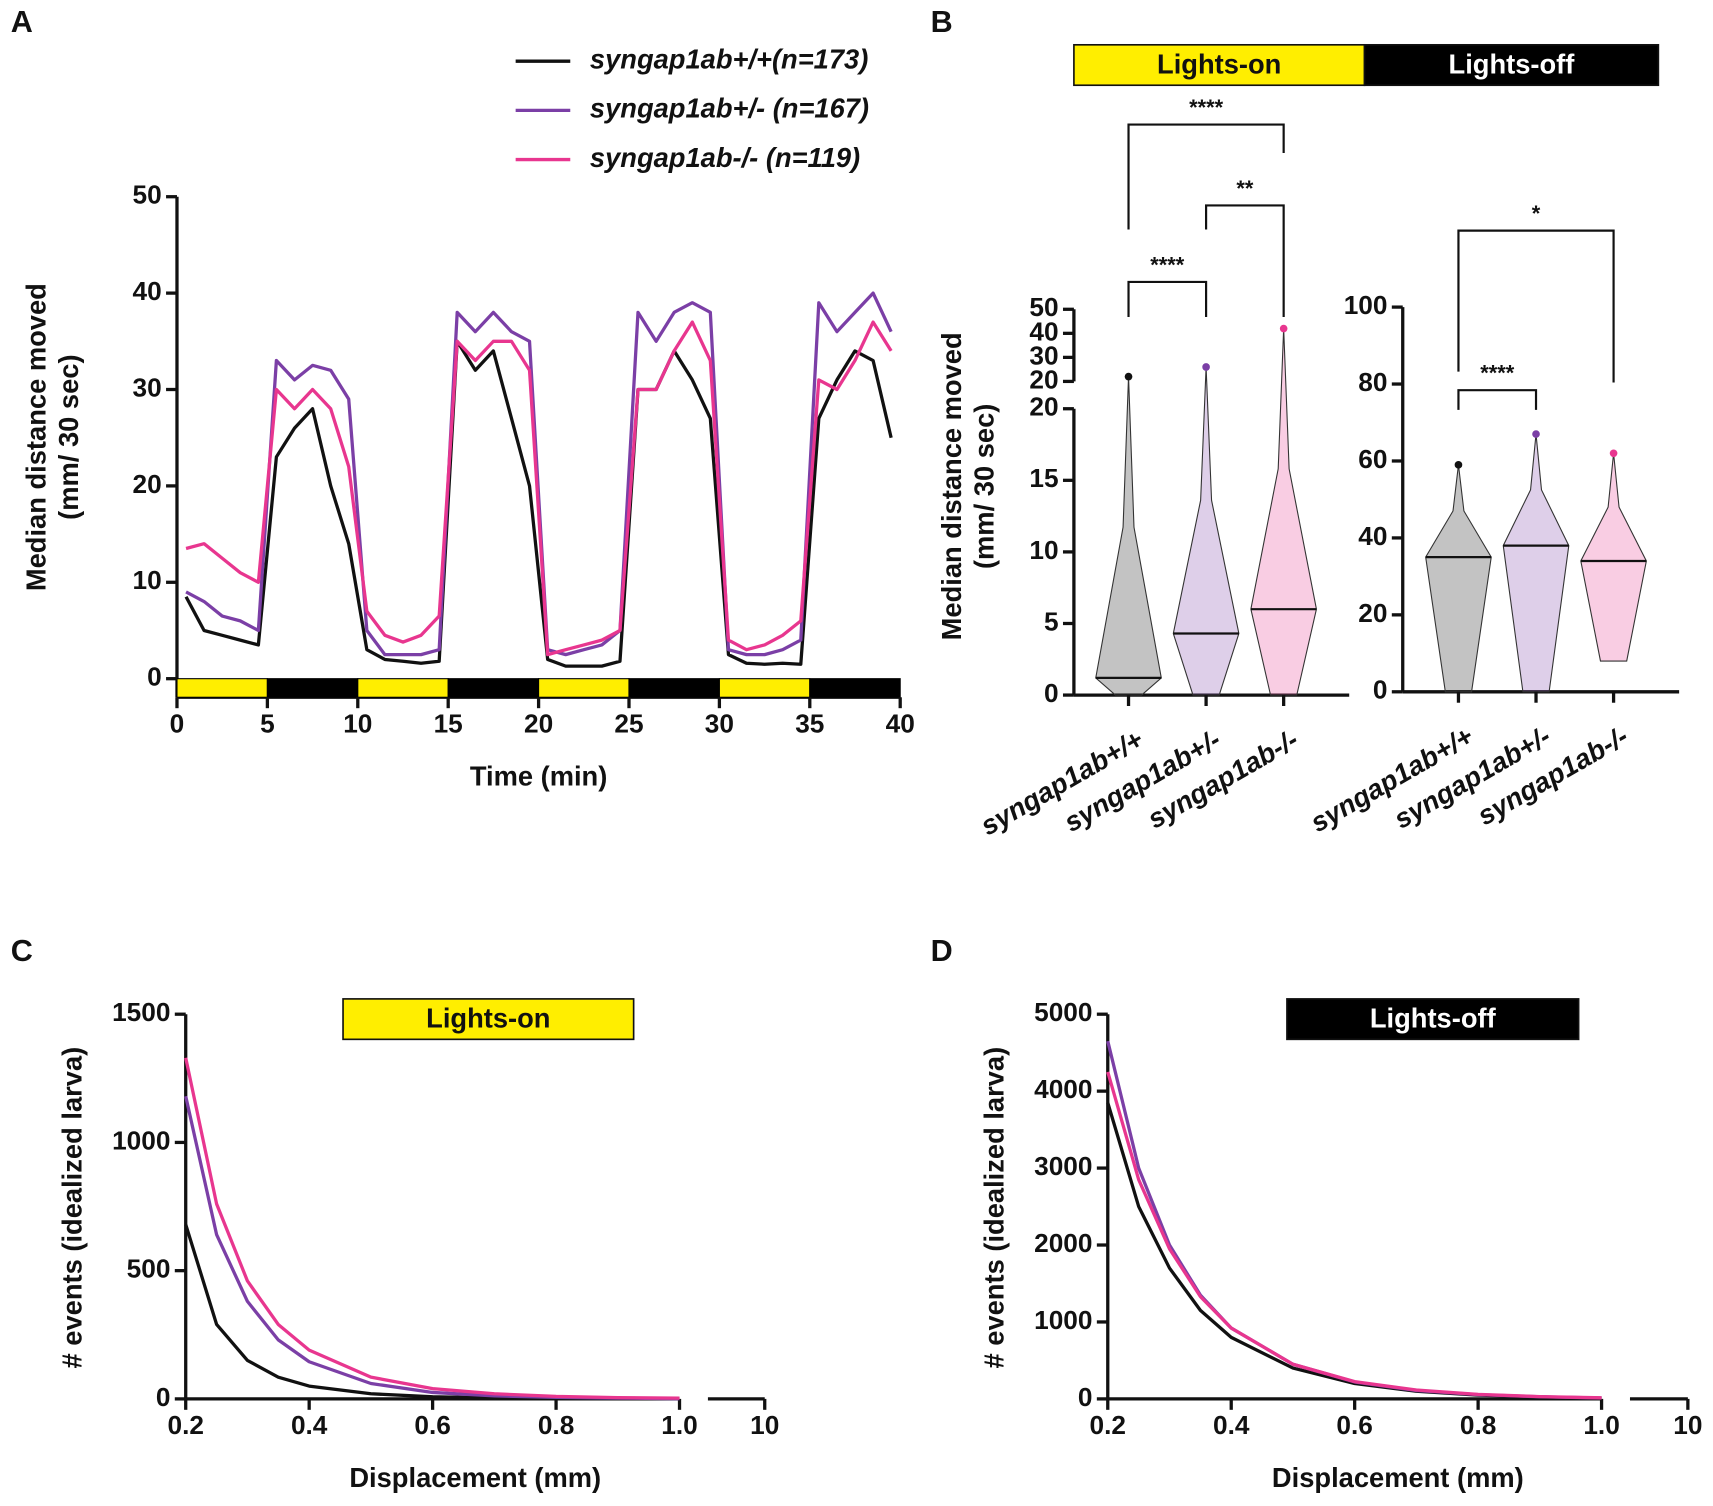 The height and width of the screenshot is (1506, 1713). I want to click on panel-letter: B, so click(942, 22).